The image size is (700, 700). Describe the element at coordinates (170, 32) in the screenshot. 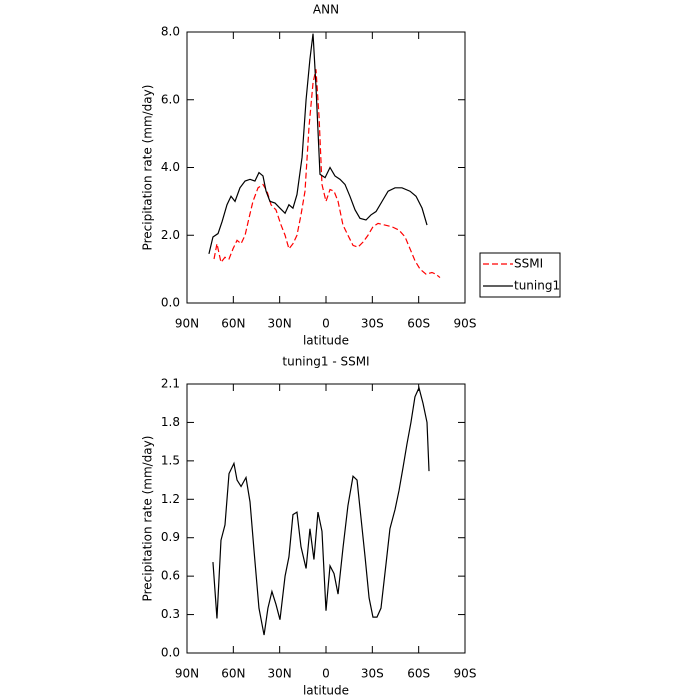

I see `y-tick-label: 8.0` at that location.